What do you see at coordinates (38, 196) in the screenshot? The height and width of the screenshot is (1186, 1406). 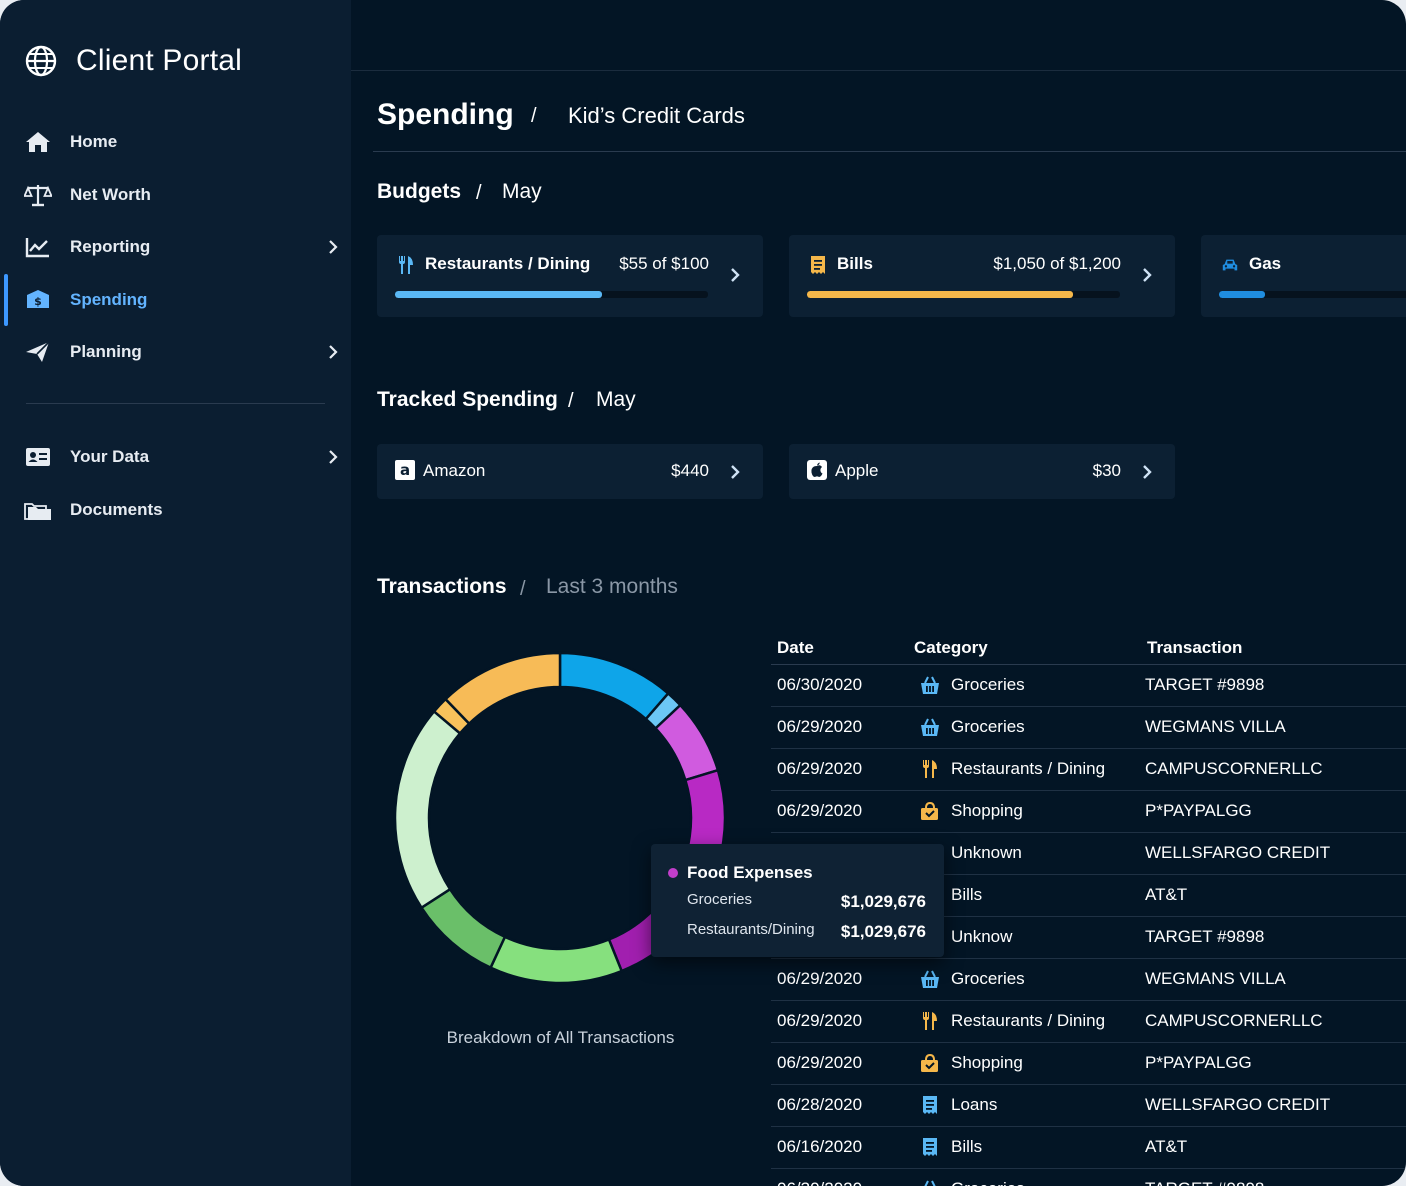 I see `scale-icon` at bounding box center [38, 196].